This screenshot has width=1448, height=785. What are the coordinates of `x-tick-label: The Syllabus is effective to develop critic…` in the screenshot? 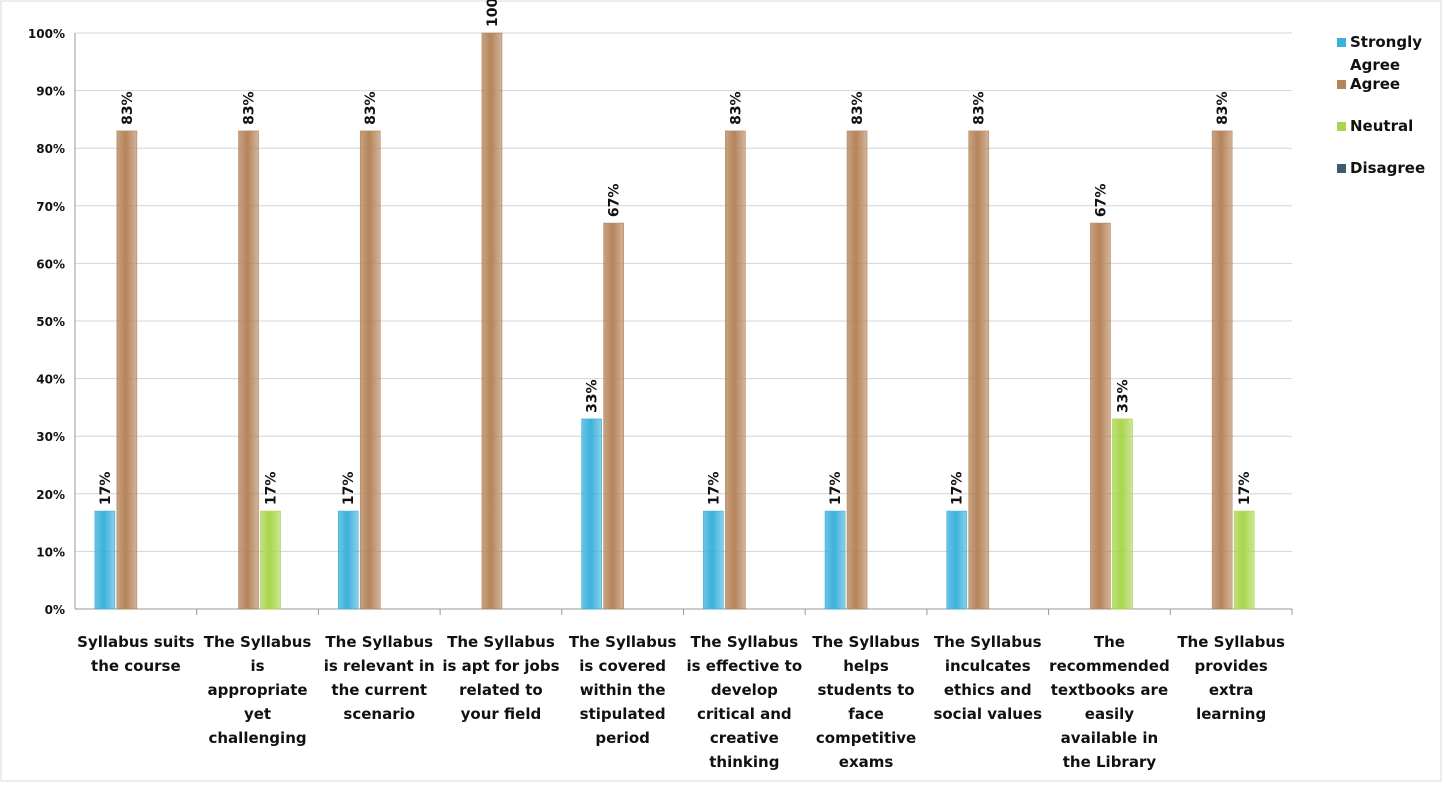 It's located at (745, 702).